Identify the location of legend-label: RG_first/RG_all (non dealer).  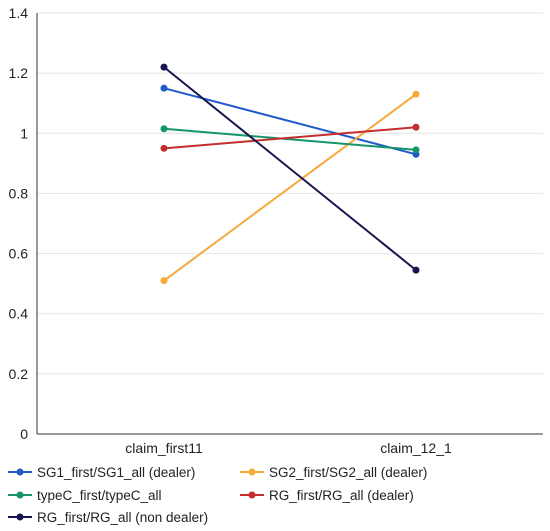
(122, 517).